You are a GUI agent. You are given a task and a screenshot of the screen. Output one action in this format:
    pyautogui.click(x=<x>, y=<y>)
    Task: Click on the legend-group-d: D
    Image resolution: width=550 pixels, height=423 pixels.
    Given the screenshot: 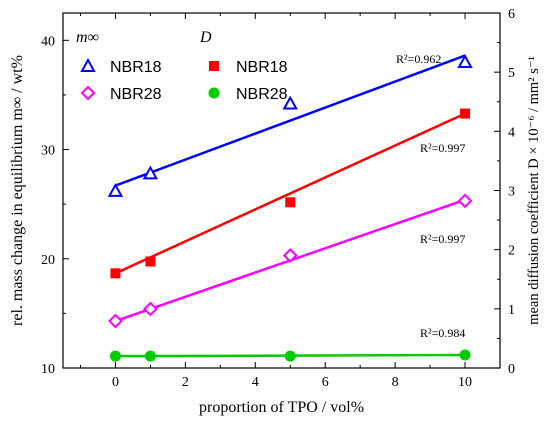 What is the action you would take?
    pyautogui.click(x=205, y=37)
    